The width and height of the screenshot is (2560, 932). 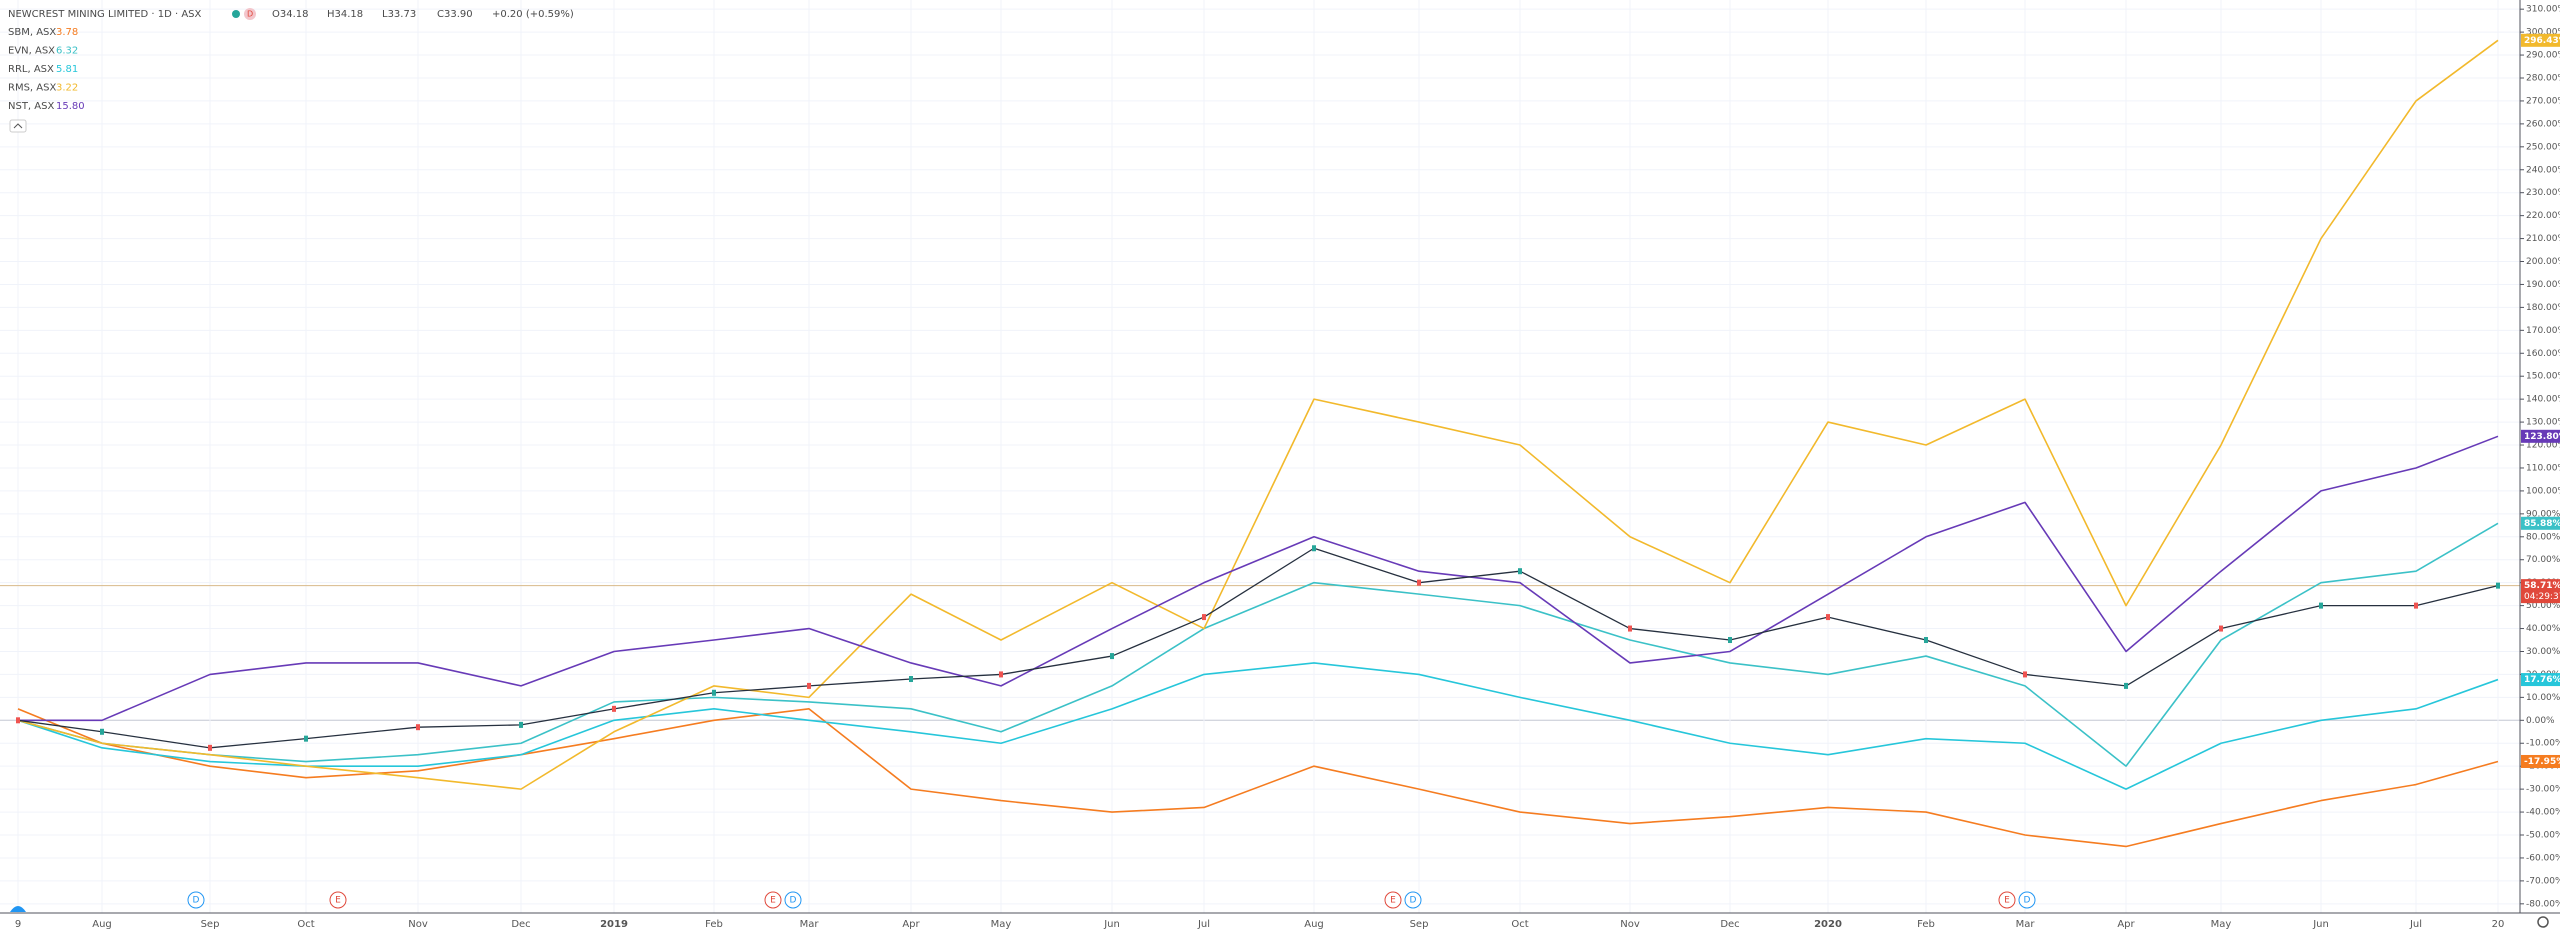 What do you see at coordinates (2543, 423) in the screenshot?
I see `y-tick-label: 130.00%` at bounding box center [2543, 423].